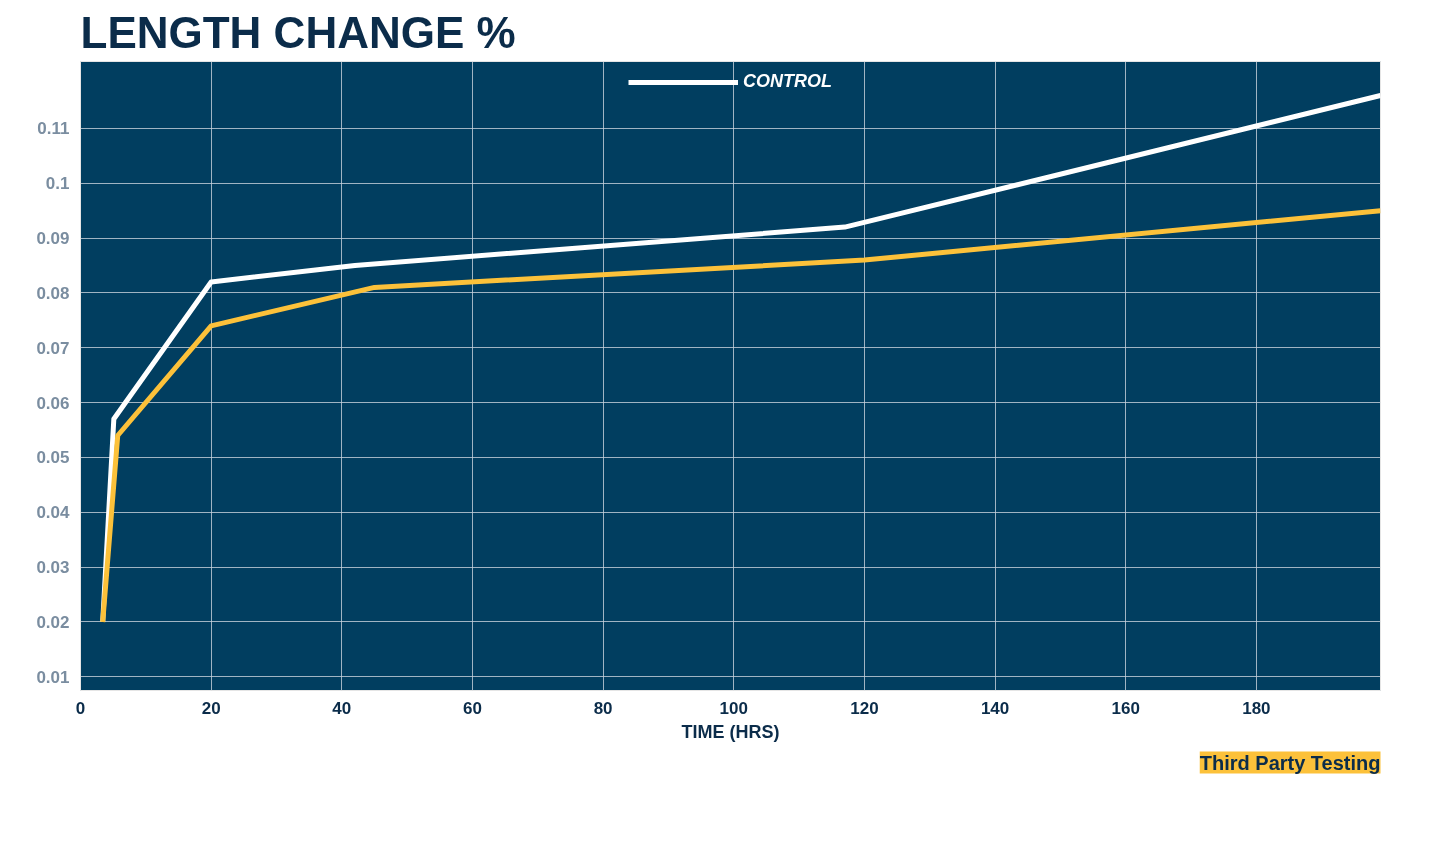  What do you see at coordinates (1125, 708) in the screenshot?
I see `x-tick-label: 160` at bounding box center [1125, 708].